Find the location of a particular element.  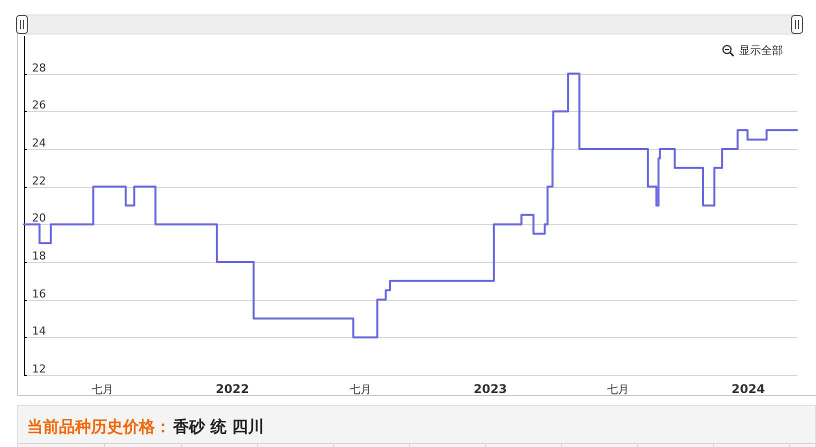

y-tick-label: 24 is located at coordinates (39, 143).